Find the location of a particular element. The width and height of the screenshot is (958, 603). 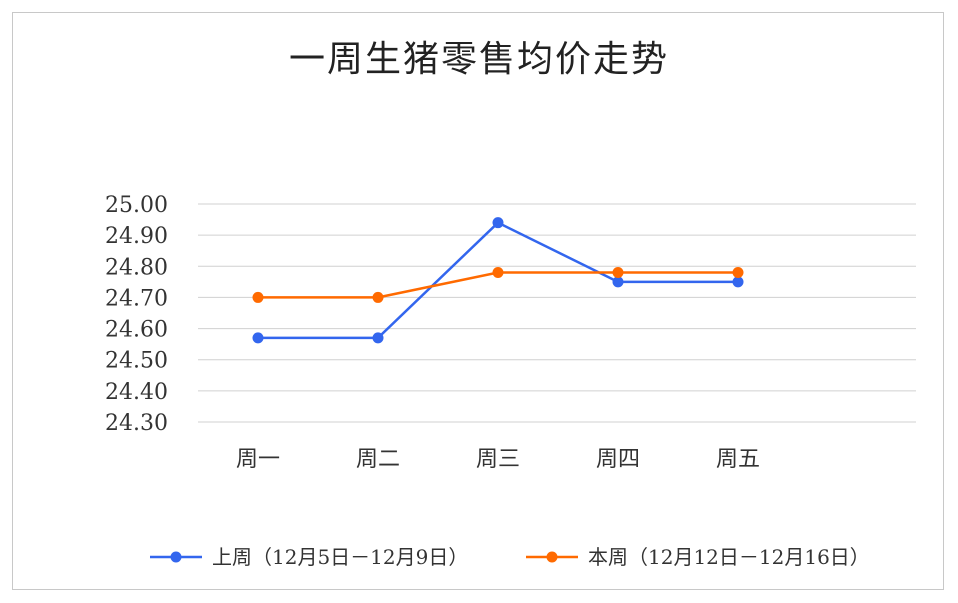

legend-label-2: 本周（12月12日－12月16日） is located at coordinates (729, 557).